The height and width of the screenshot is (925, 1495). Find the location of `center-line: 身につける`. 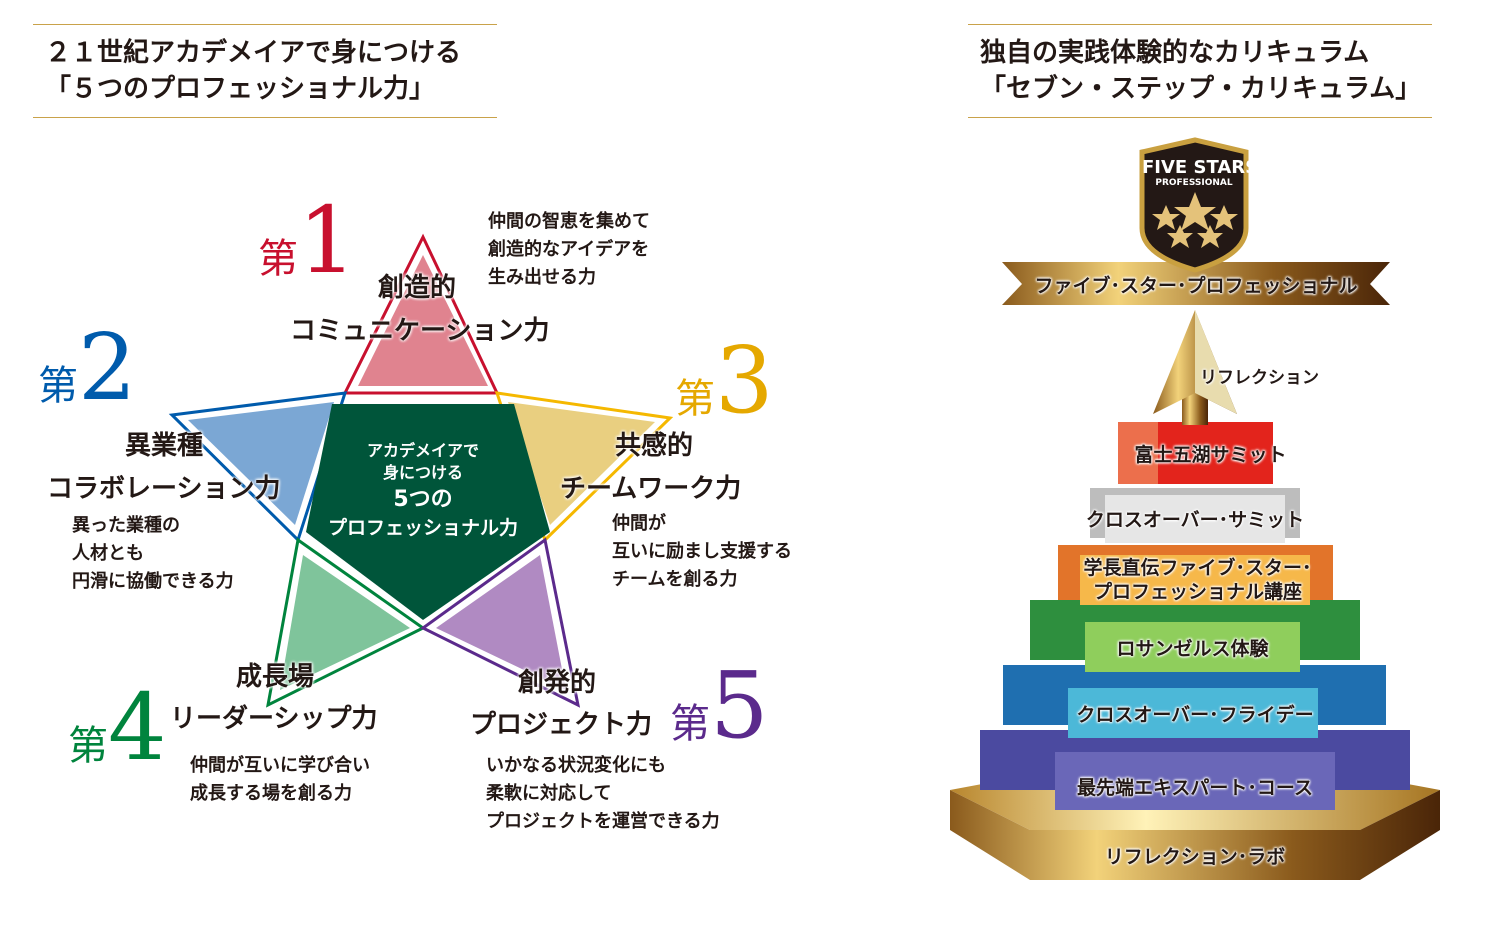

center-line: 身につける is located at coordinates (422, 472).